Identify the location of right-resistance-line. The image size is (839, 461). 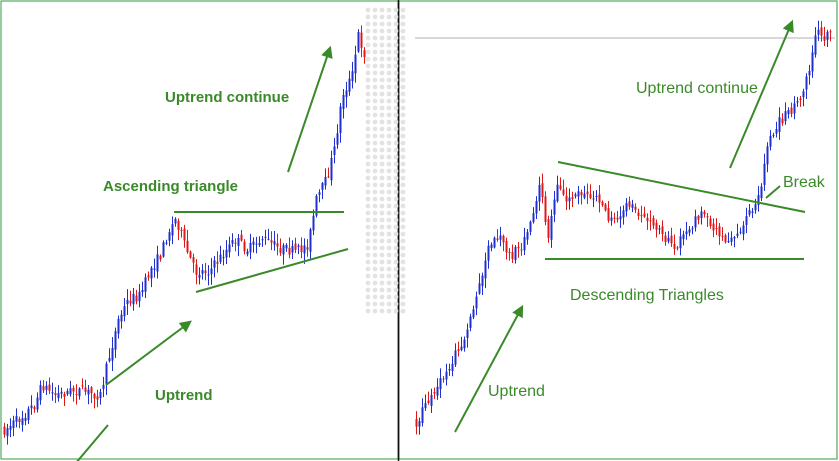
(681, 187).